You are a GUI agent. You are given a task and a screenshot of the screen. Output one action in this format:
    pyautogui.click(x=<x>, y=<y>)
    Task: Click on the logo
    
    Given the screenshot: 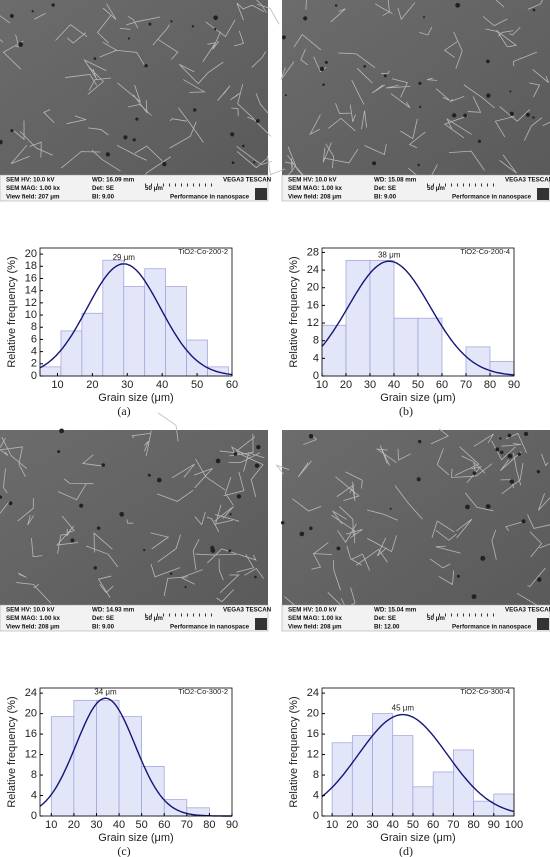 What is the action you would take?
    pyautogui.click(x=261, y=624)
    